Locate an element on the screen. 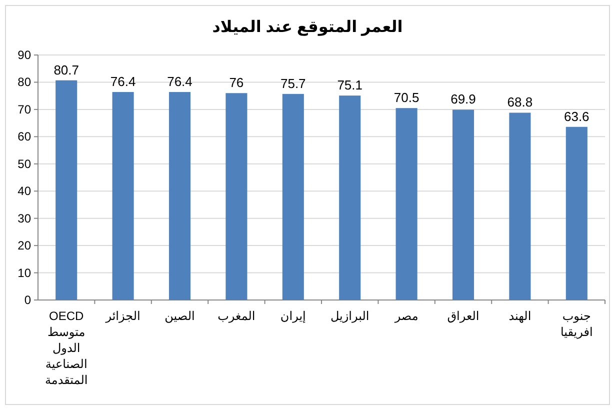  y-tick-label: 20 is located at coordinates (25, 245).